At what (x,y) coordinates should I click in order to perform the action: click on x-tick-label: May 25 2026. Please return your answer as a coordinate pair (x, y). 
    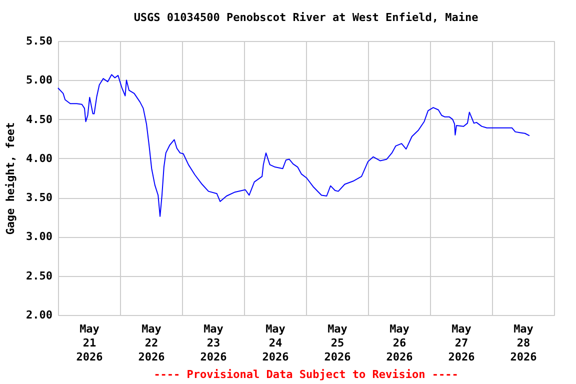
    Looking at the image, I should click on (338, 343).